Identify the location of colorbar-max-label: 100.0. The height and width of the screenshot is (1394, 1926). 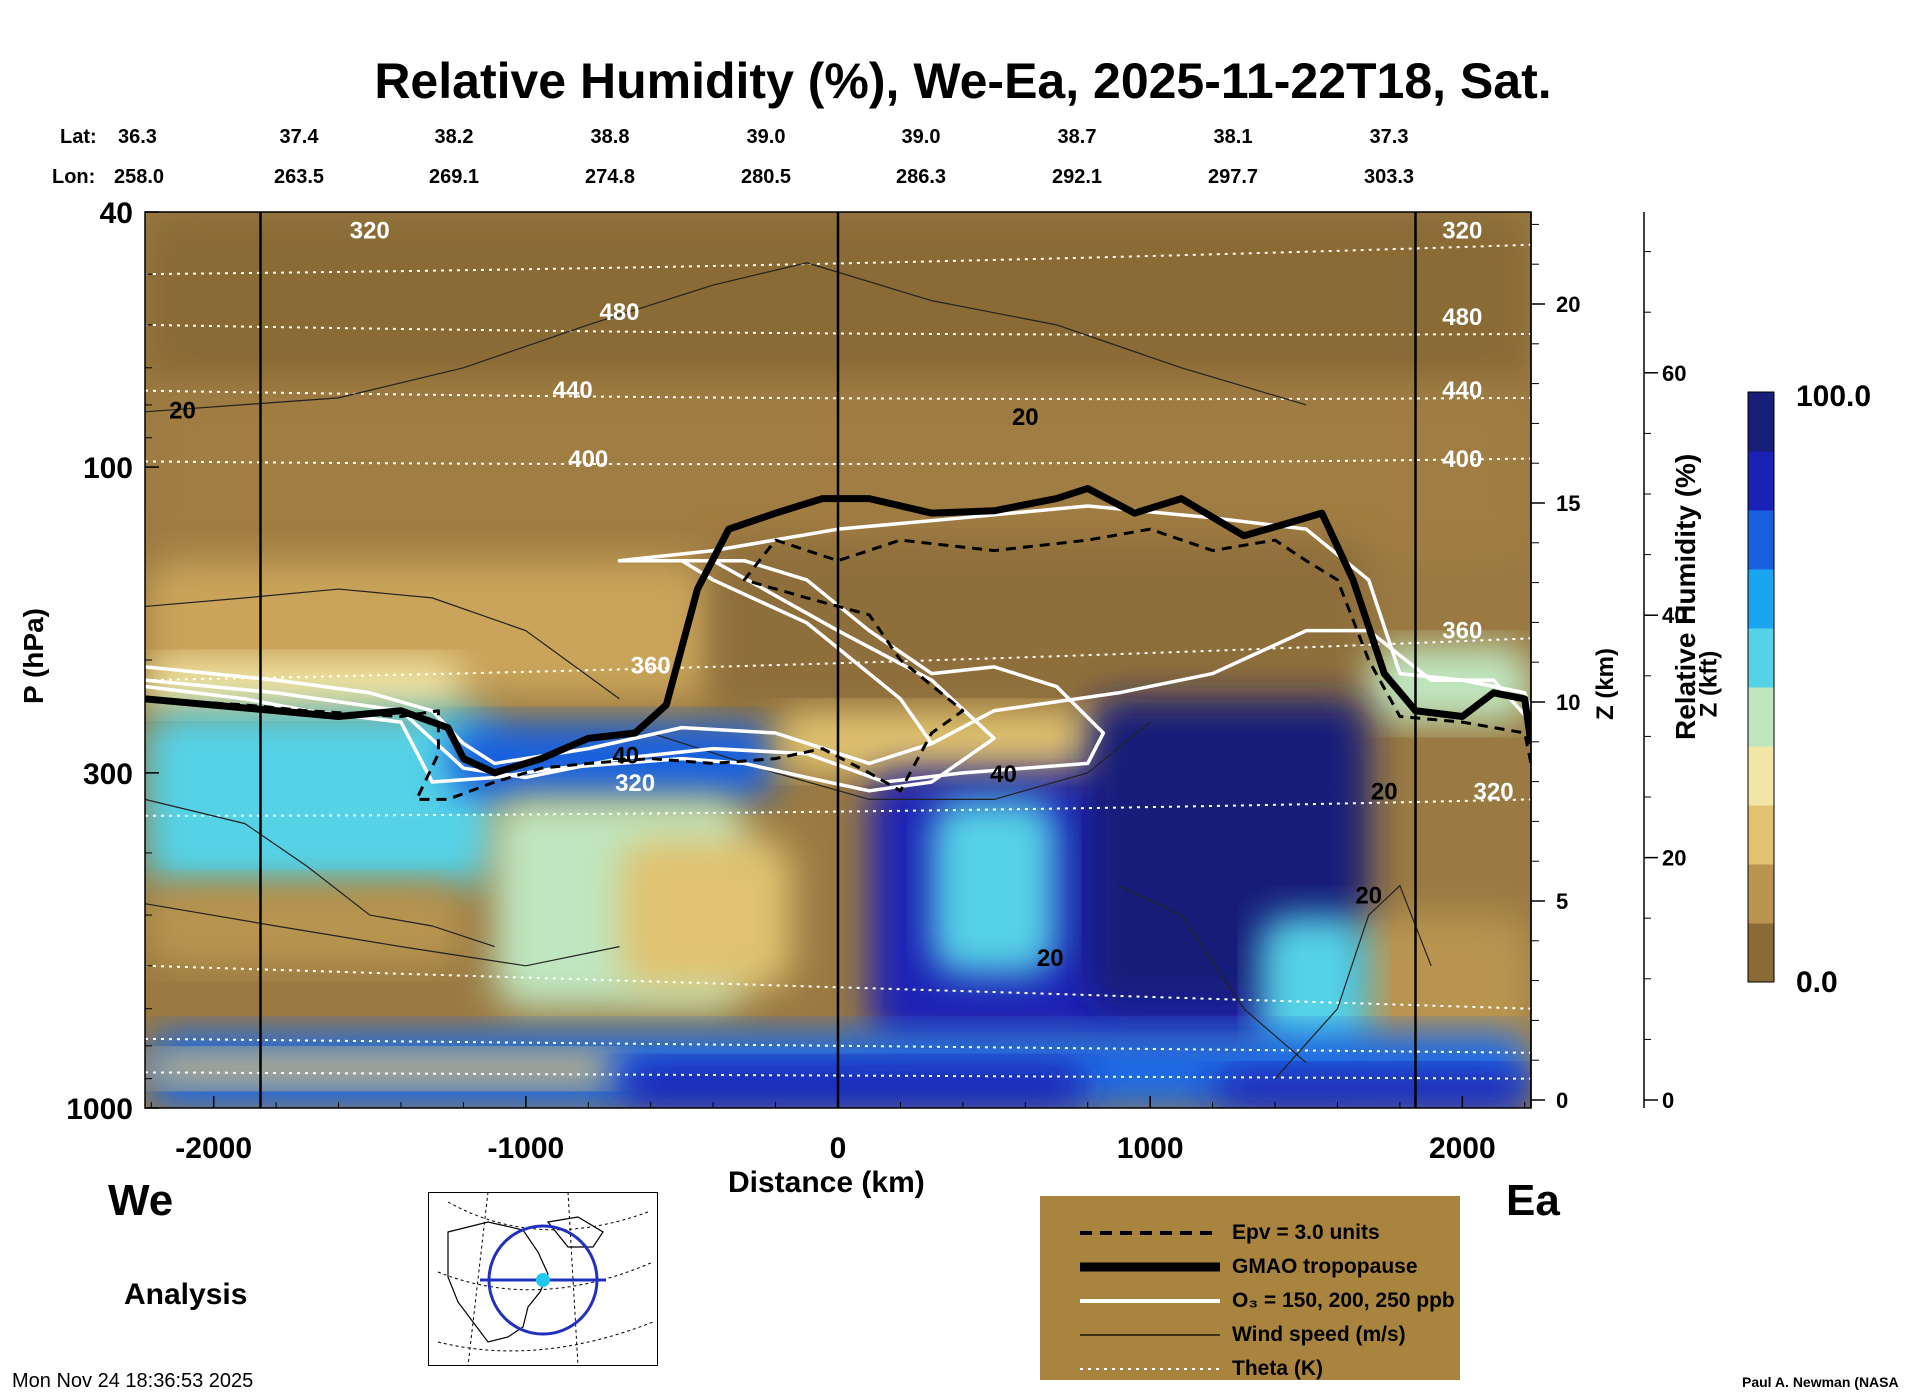
(1834, 396).